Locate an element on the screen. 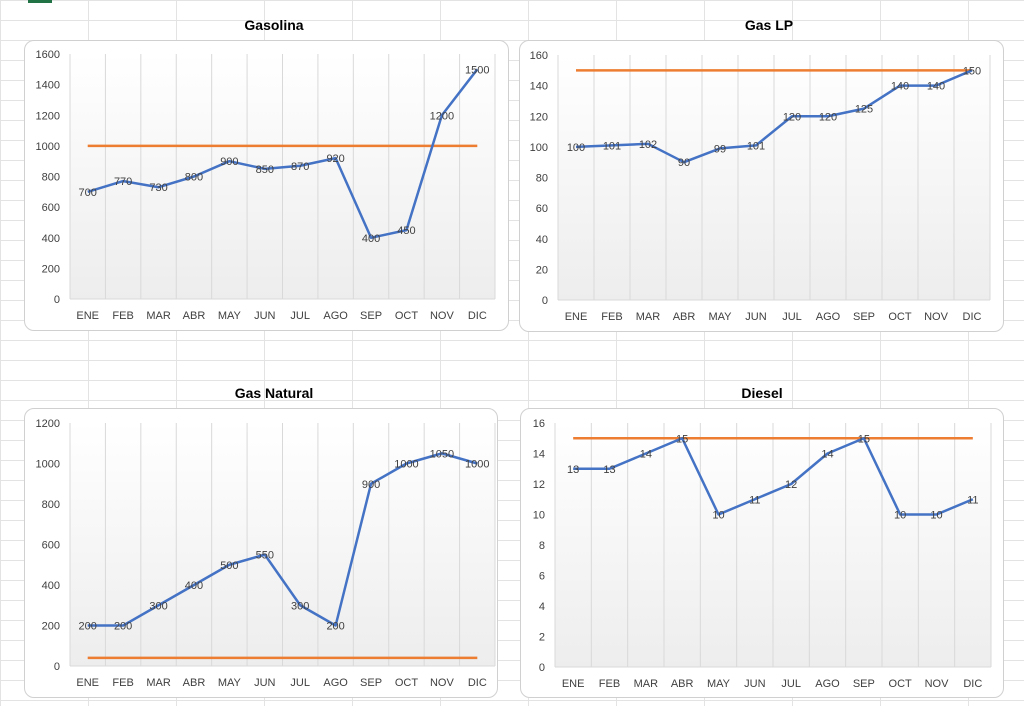  y-tick-label: 140 is located at coordinates (539, 87).